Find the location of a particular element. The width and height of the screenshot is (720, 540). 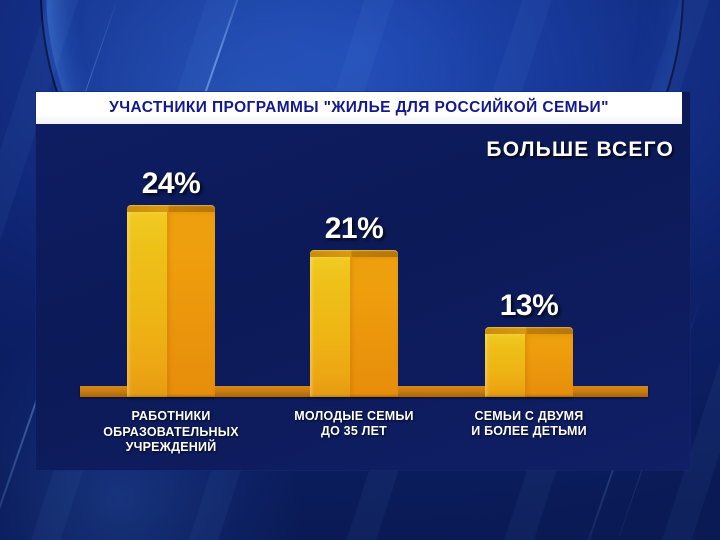

category-label-1-line-2: ОБРАЗОВАТЕЛЬНЫХ is located at coordinates (171, 431).